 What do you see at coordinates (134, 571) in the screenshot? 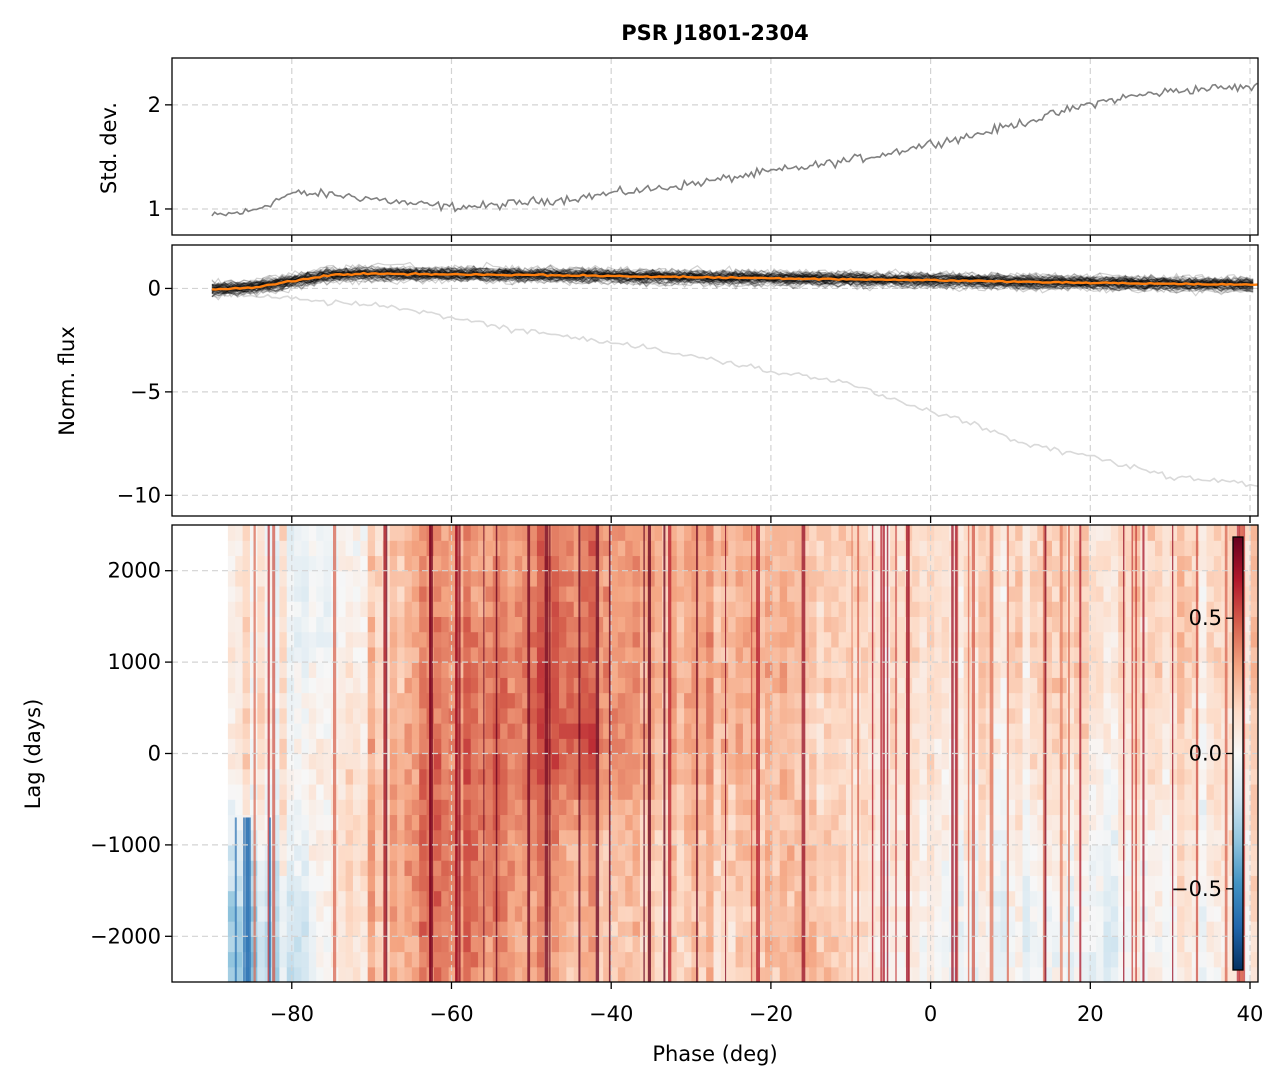
I see `y-tick-label: 2000` at bounding box center [134, 571].